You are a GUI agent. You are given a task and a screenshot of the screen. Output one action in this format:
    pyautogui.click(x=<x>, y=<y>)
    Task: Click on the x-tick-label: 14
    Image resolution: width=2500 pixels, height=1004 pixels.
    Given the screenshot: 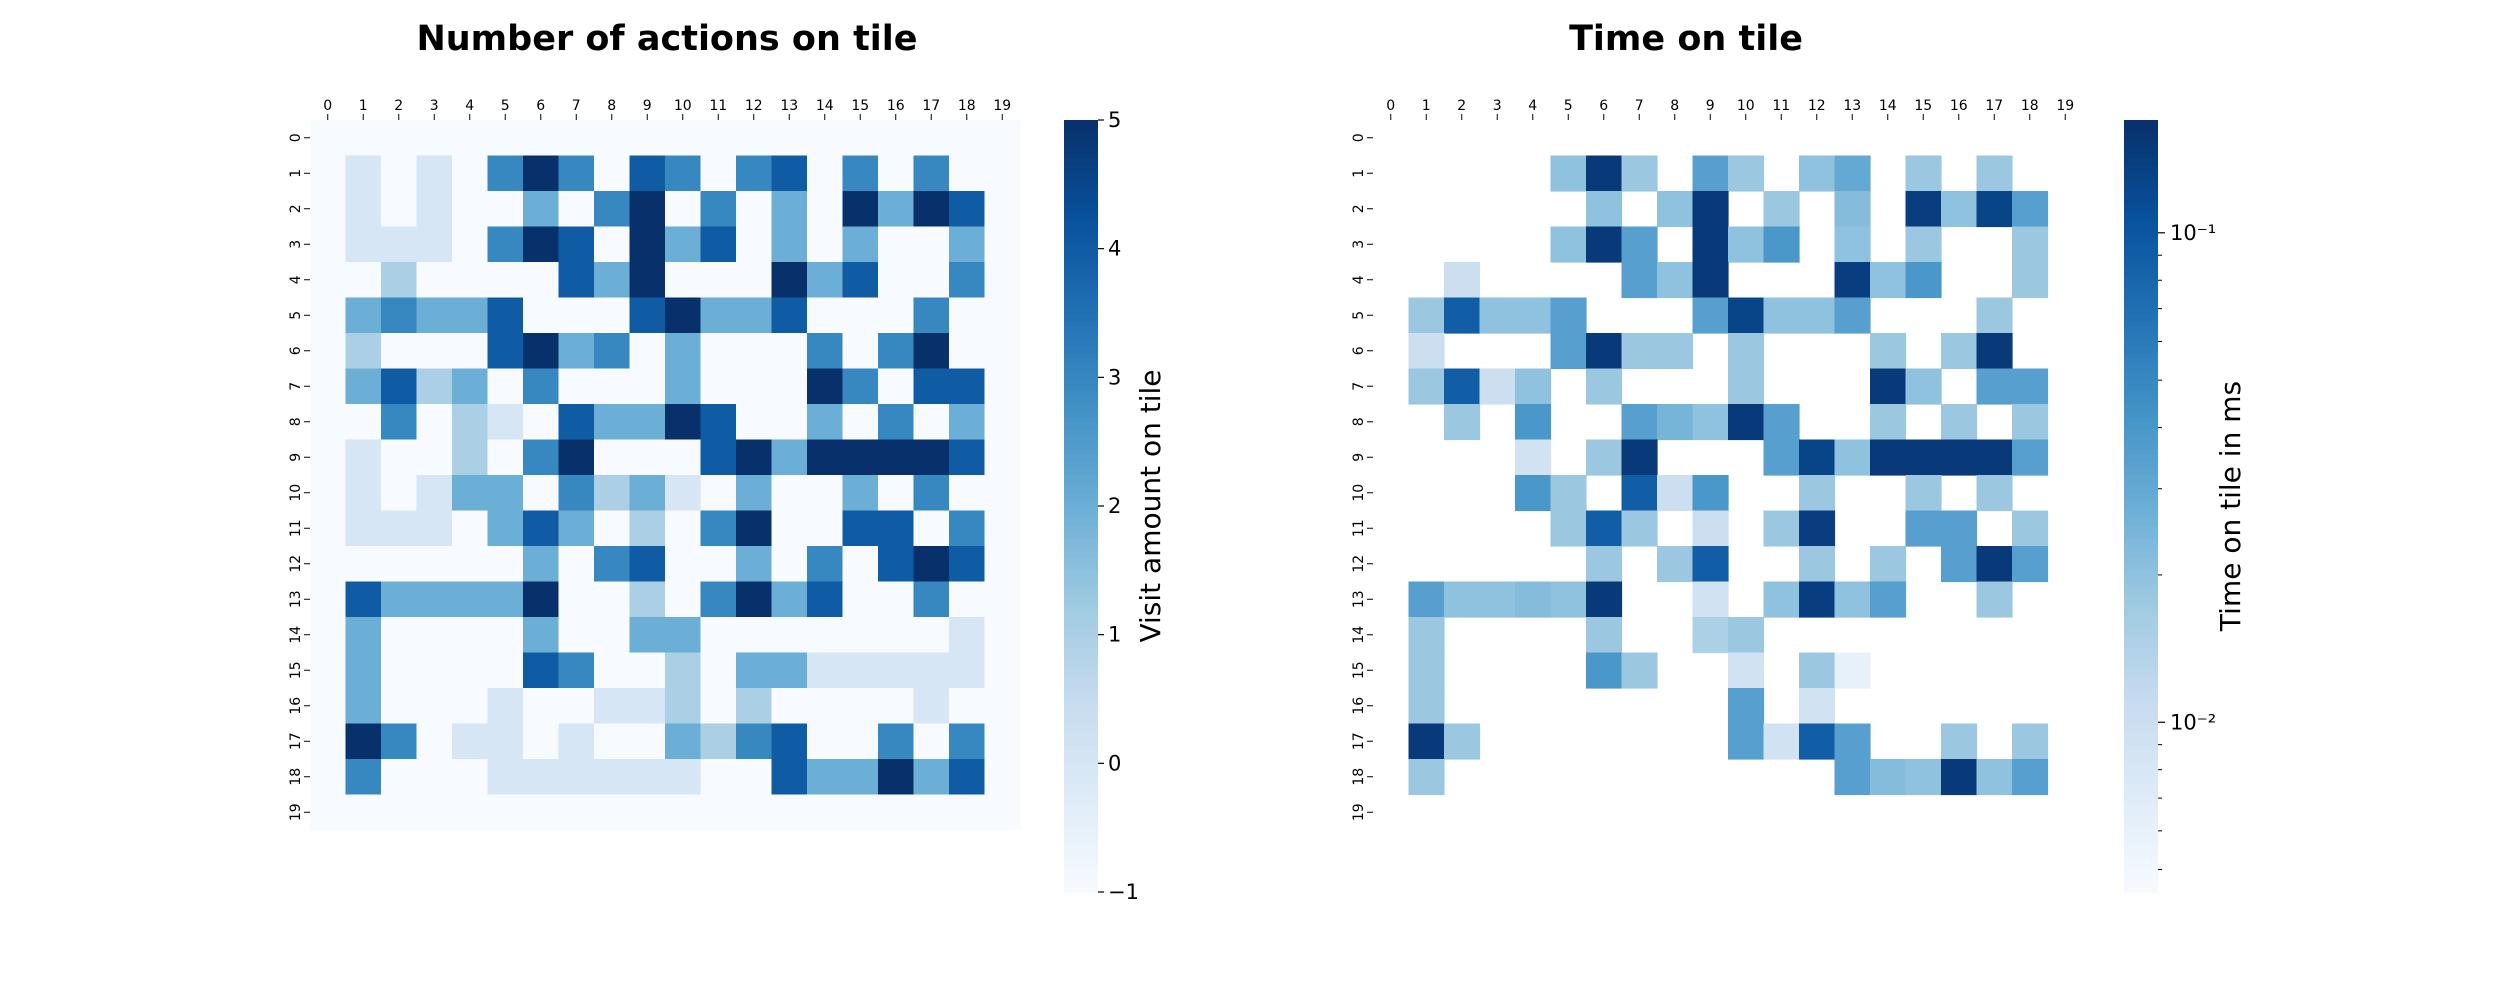 What is the action you would take?
    pyautogui.click(x=1888, y=106)
    